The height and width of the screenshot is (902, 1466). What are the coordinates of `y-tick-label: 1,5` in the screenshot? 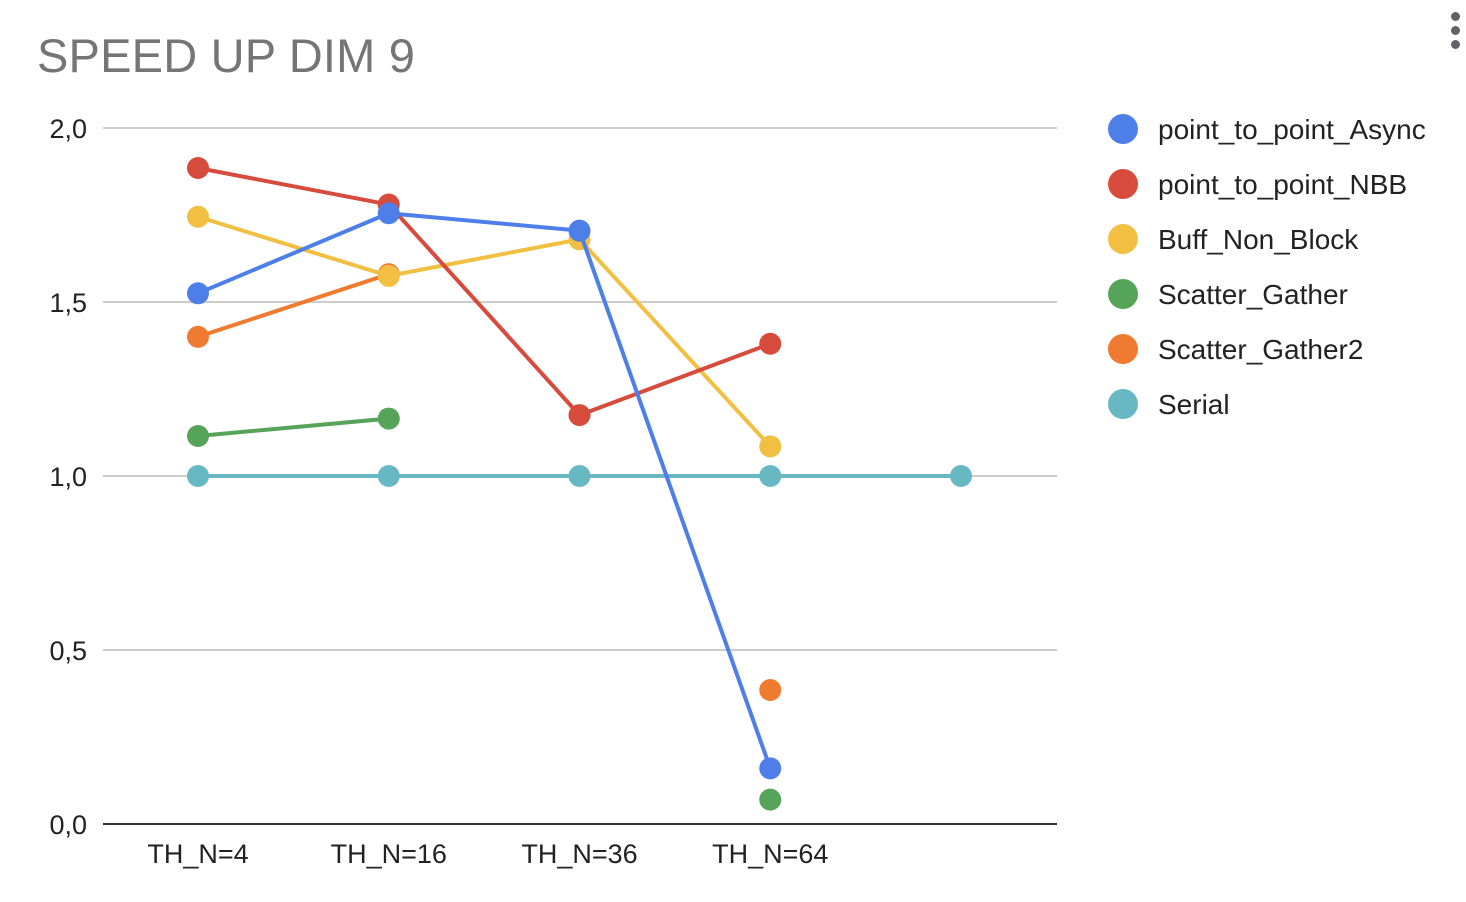 It's located at (68, 303).